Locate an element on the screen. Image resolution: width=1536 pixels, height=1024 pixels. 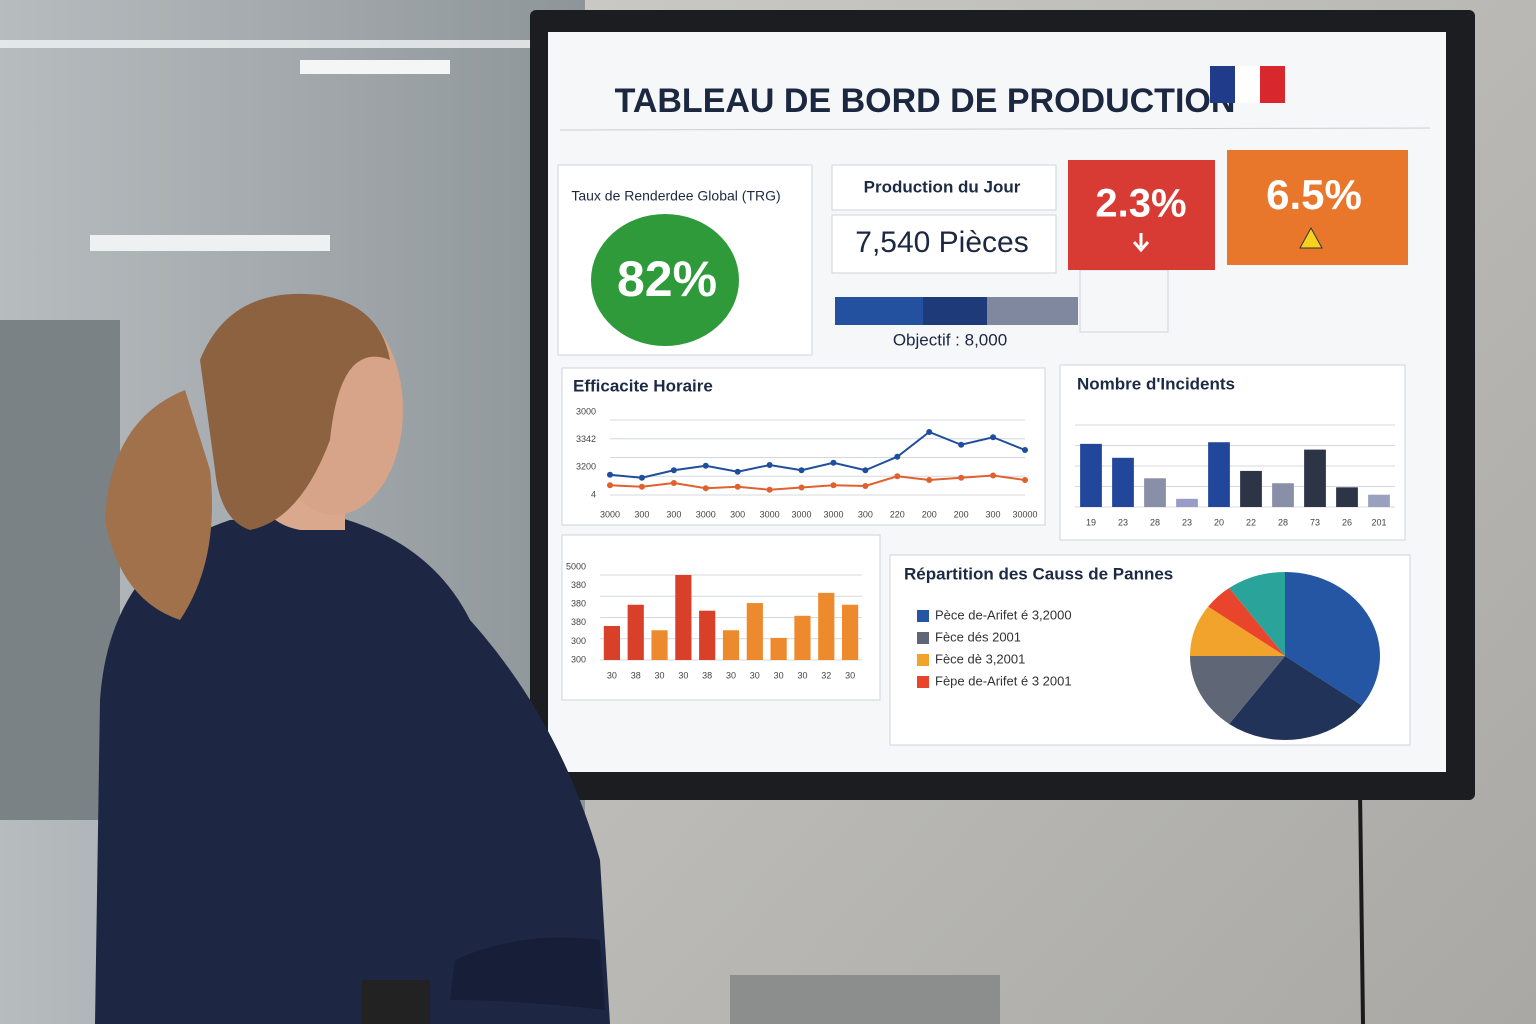
person-hair is located at coordinates (295, 411).